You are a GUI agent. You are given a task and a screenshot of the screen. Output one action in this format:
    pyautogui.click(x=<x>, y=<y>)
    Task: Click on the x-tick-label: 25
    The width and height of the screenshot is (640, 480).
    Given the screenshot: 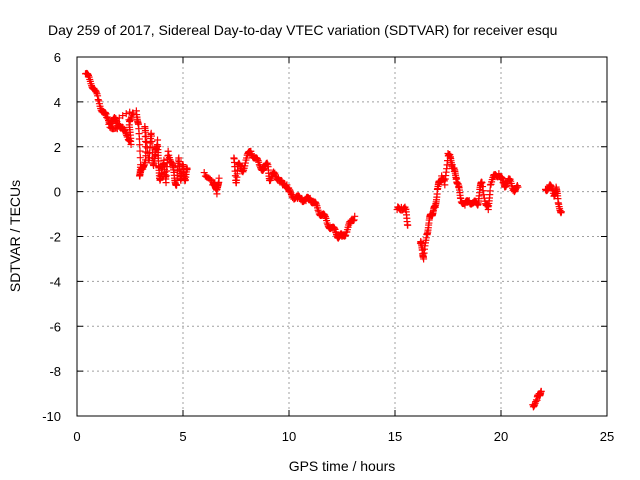 What is the action you would take?
    pyautogui.click(x=607, y=436)
    